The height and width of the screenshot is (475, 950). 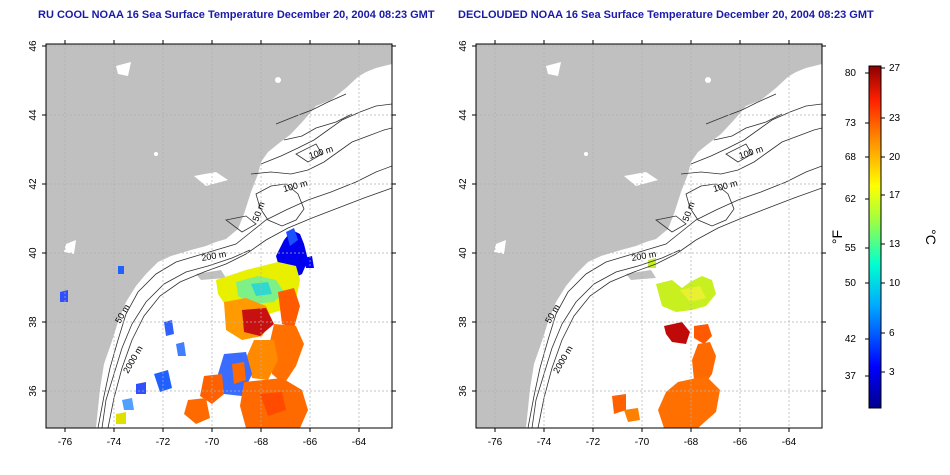 What do you see at coordinates (837, 237) in the screenshot?
I see `colorbar-fahrenheit-unit: °F` at bounding box center [837, 237].